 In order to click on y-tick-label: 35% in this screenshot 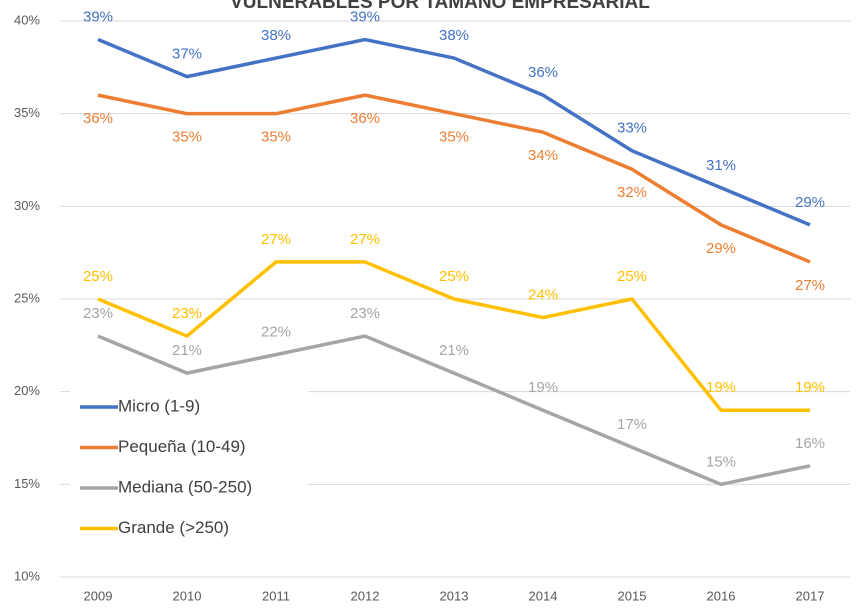, I will do `click(27, 112)`.